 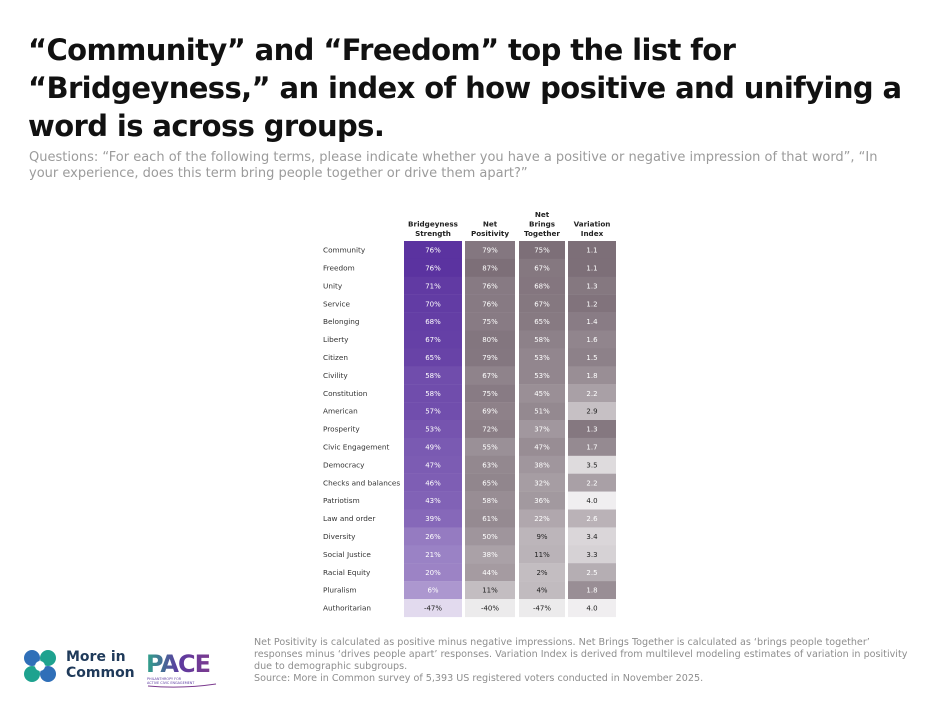 I want to click on row-label: Democracy, so click(x=344, y=464).